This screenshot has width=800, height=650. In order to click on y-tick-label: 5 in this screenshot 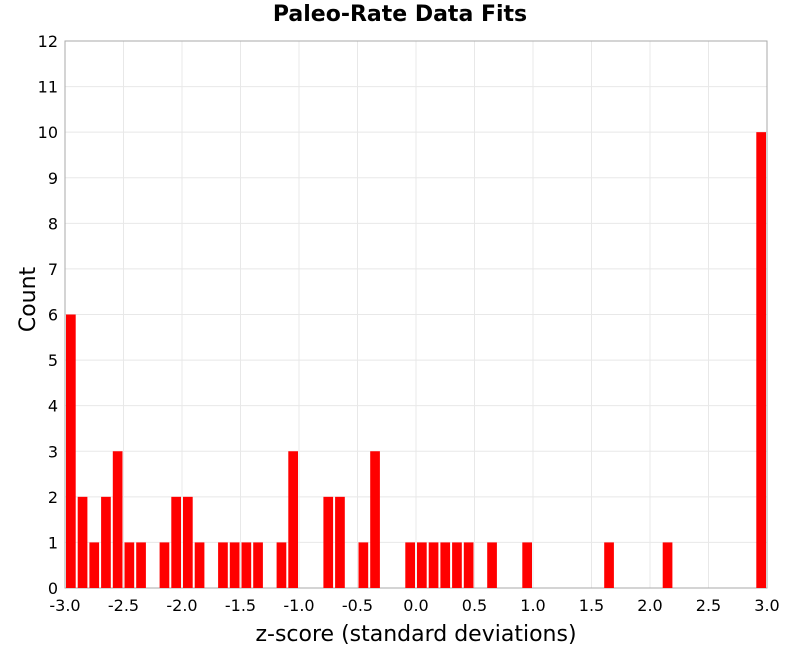, I will do `click(53, 360)`.